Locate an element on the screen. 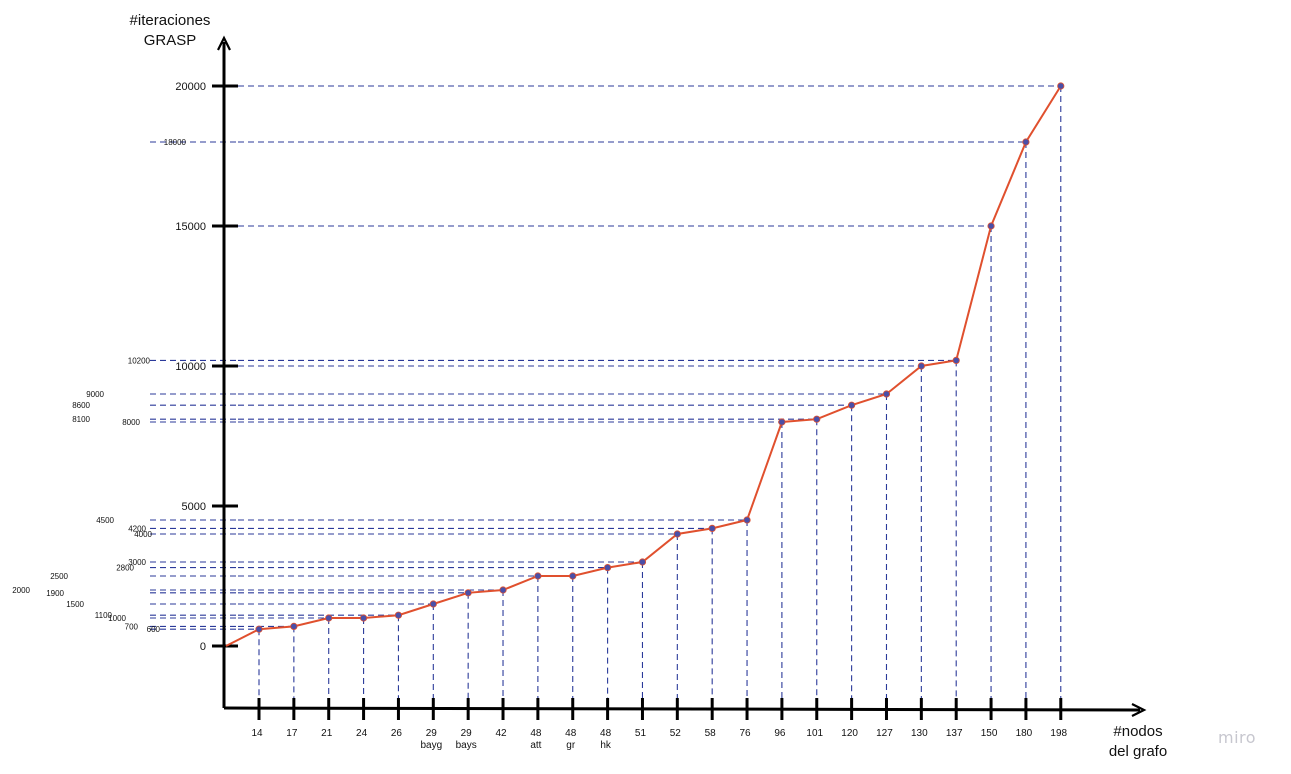 This screenshot has width=1291, height=774. y-minor-label: 8000 is located at coordinates (131, 422).